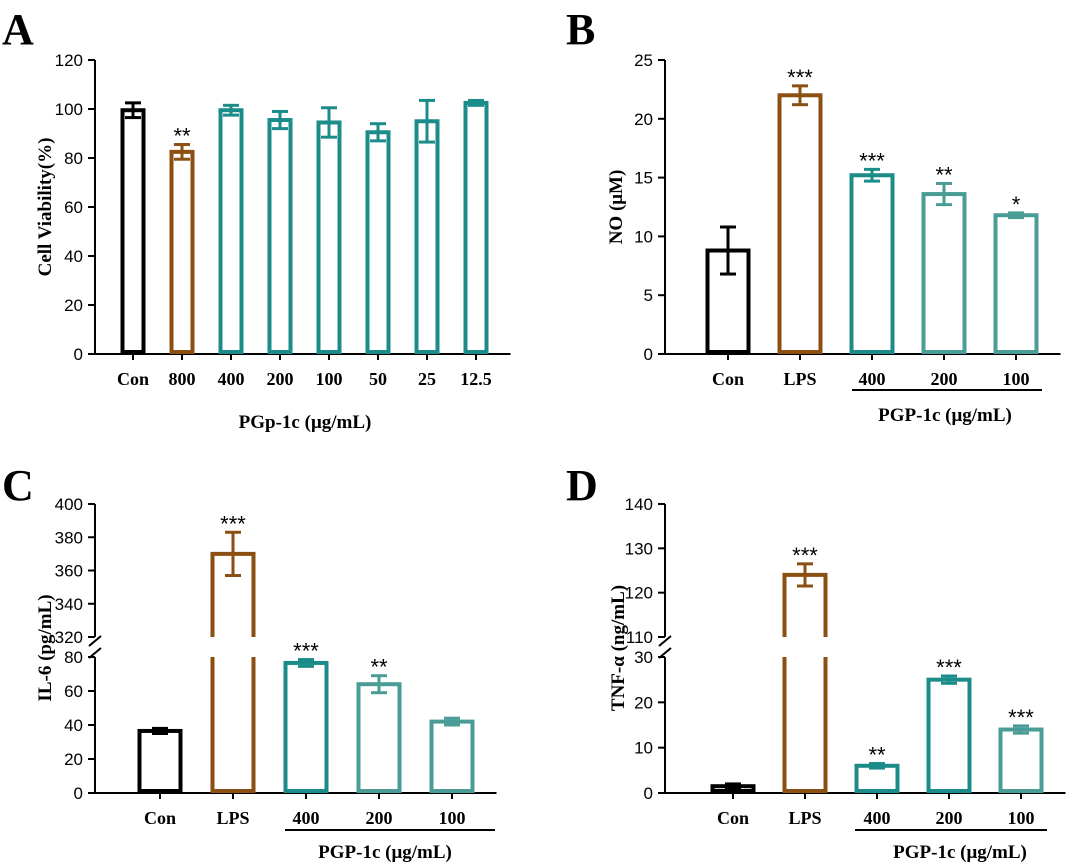  I want to click on y-tick-label: 110, so click(639, 637).